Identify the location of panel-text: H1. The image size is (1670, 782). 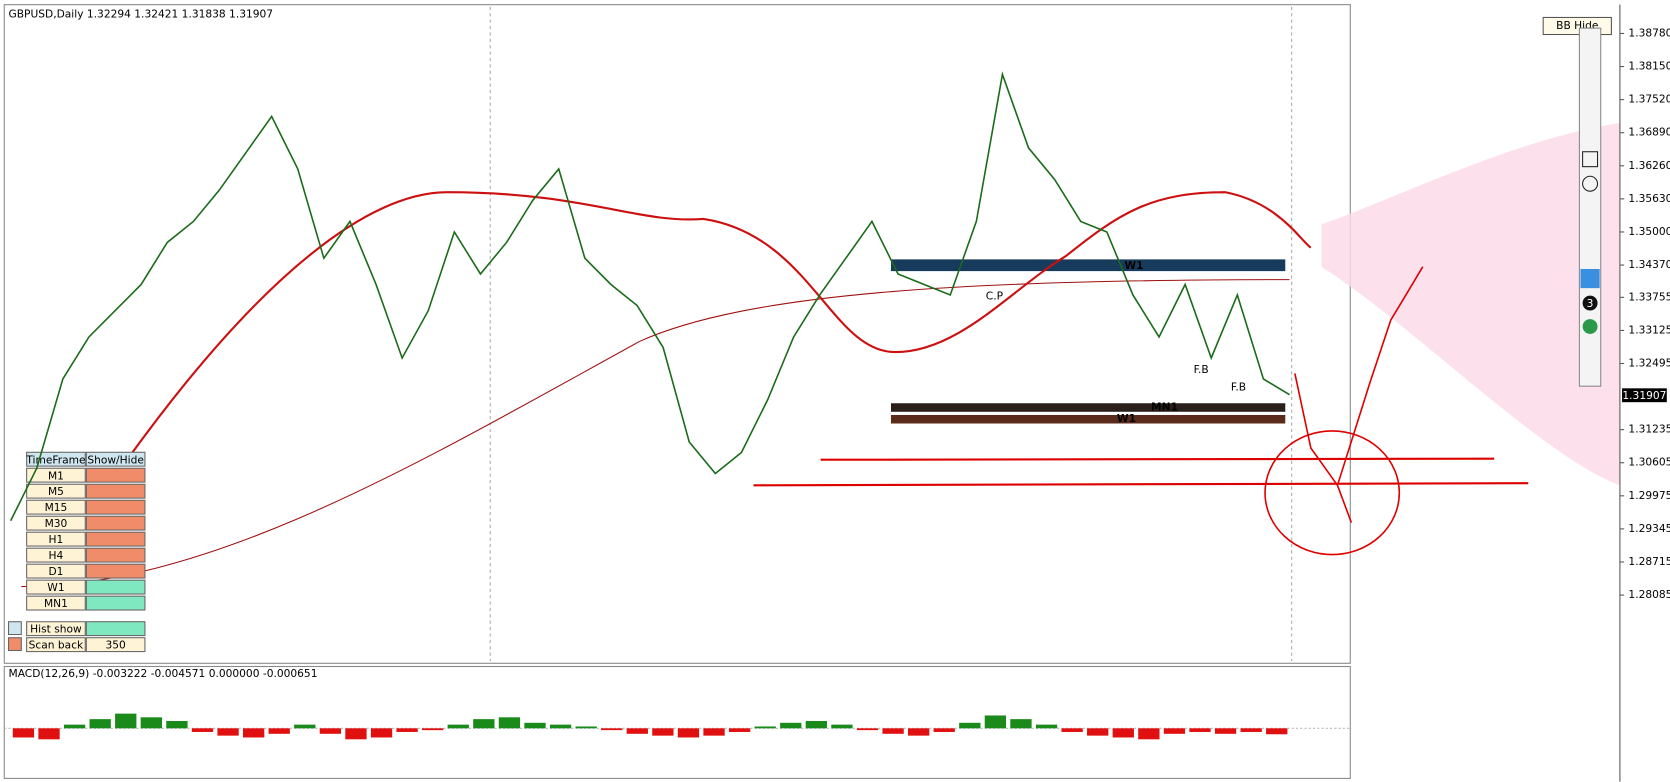
(56, 539).